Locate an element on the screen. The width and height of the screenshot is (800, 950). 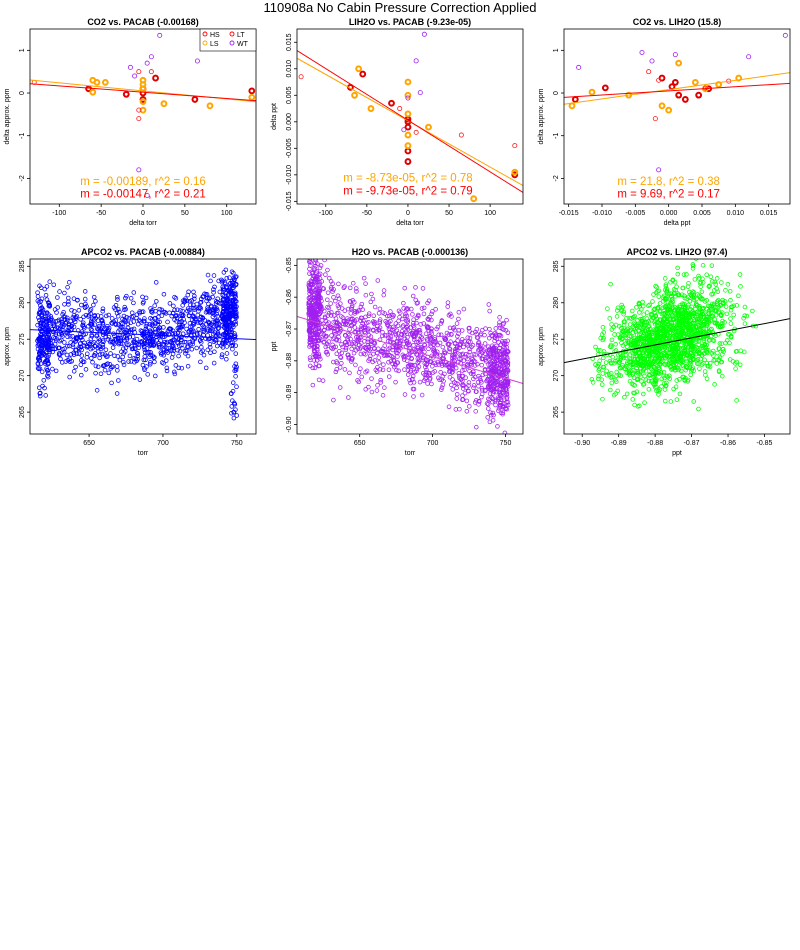
y-tick-label: -0.85 is located at coordinates (289, 265).